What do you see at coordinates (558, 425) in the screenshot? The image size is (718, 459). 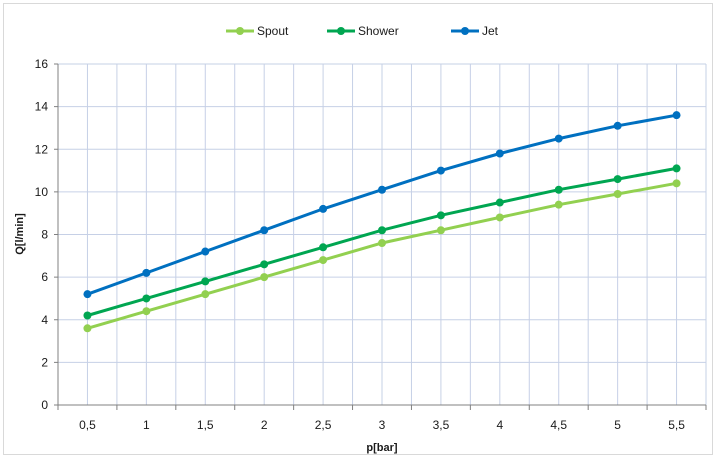 I see `x-tick-label: 4,5` at bounding box center [558, 425].